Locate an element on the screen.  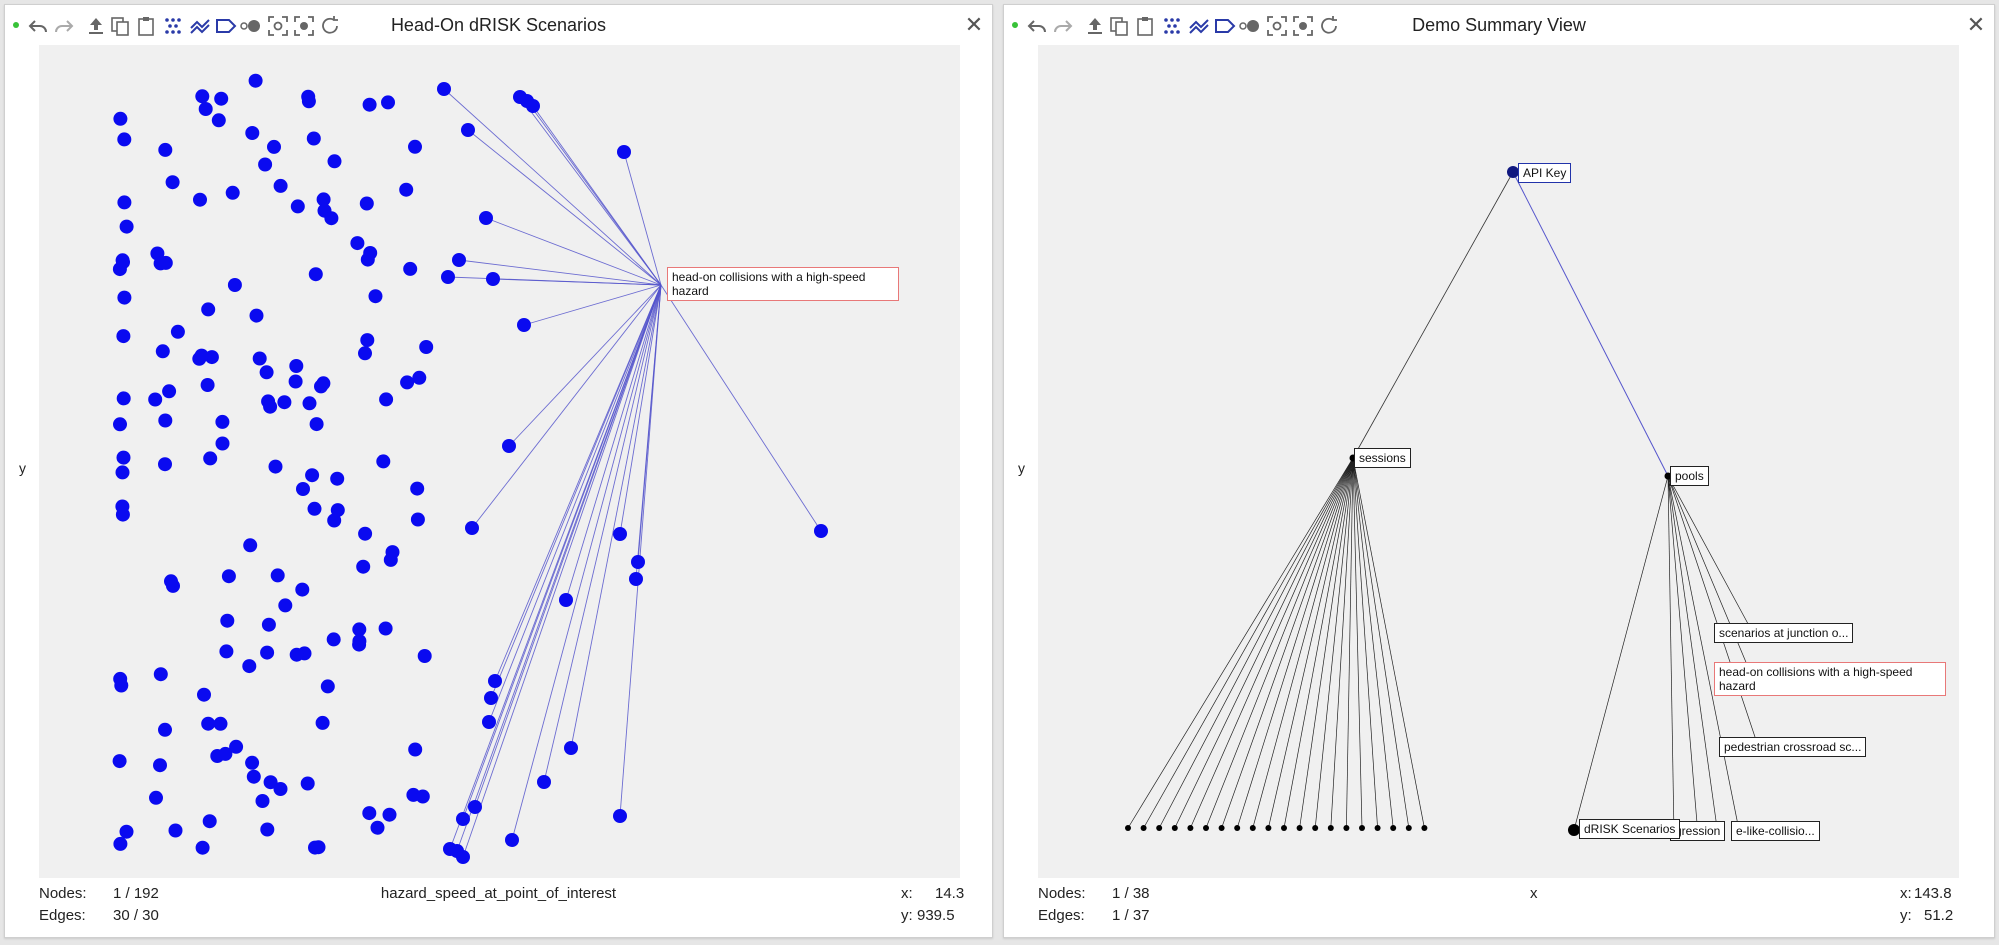
paste-icon is located at coordinates (146, 26).